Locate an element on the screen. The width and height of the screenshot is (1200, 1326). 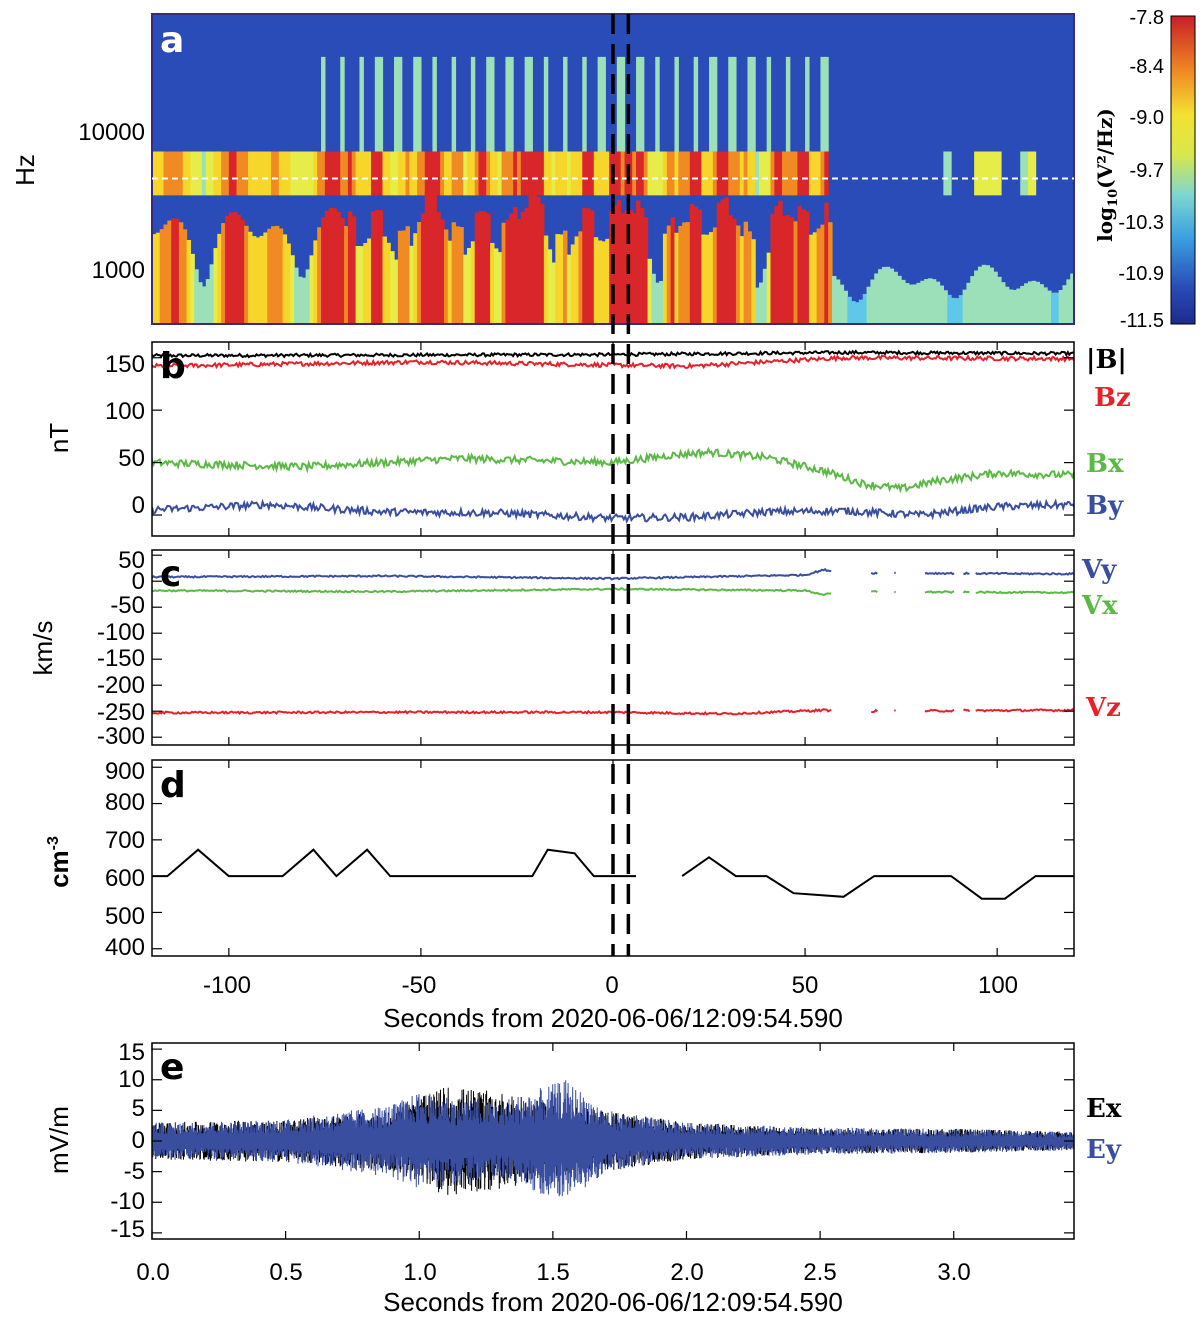
colorbar-title-sub: 10 is located at coordinates (1113, 198).